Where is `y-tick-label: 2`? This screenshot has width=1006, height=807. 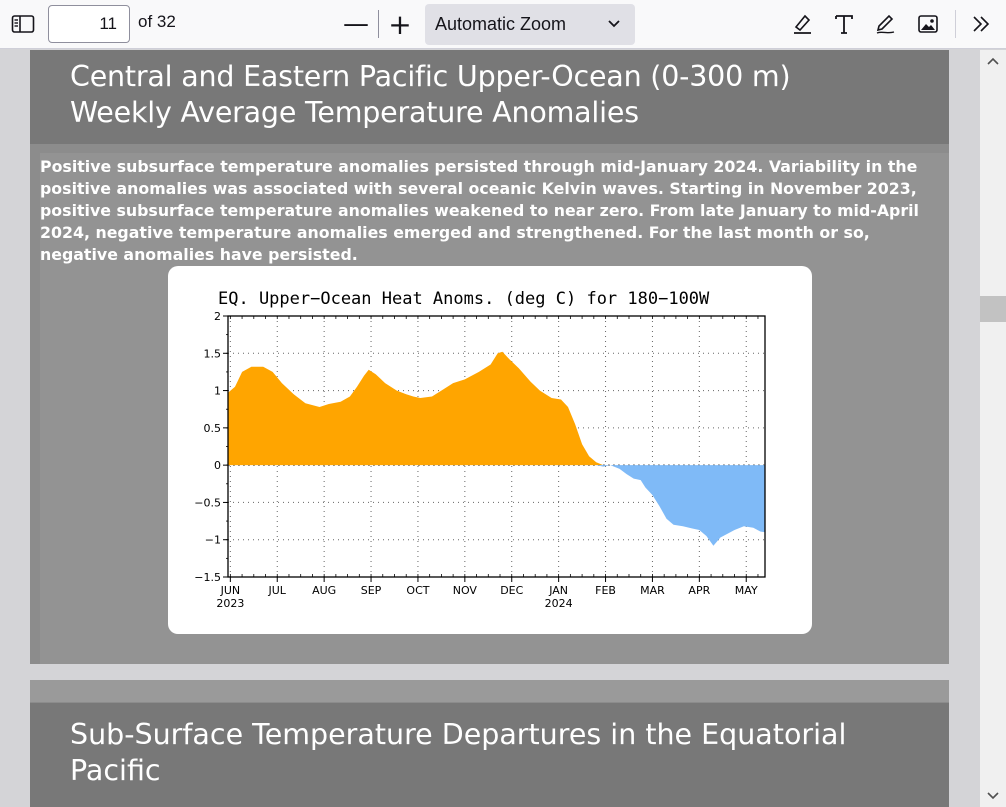 y-tick-label: 2 is located at coordinates (217, 316).